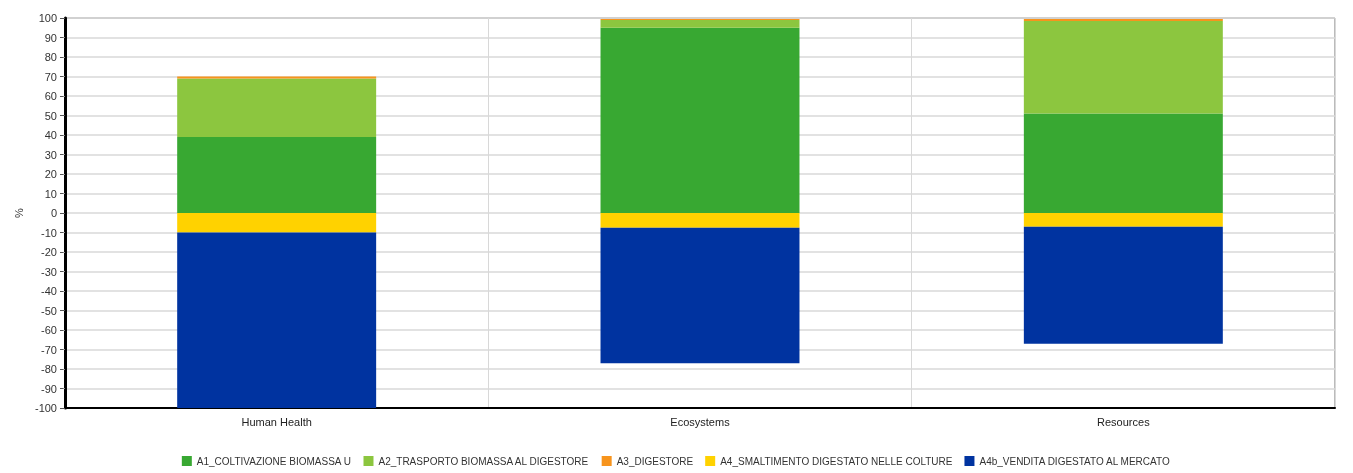 The width and height of the screenshot is (1353, 473). Describe the element at coordinates (49, 310) in the screenshot. I see `y-tick-label: -50` at that location.